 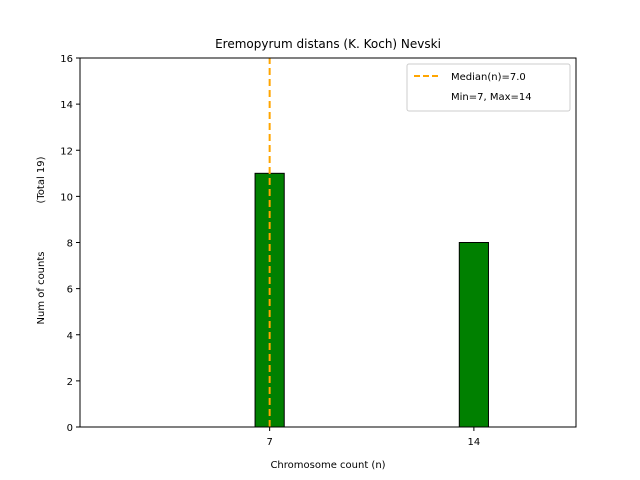 What do you see at coordinates (66, 197) in the screenshot?
I see `y-tick-label-10: 10` at bounding box center [66, 197].